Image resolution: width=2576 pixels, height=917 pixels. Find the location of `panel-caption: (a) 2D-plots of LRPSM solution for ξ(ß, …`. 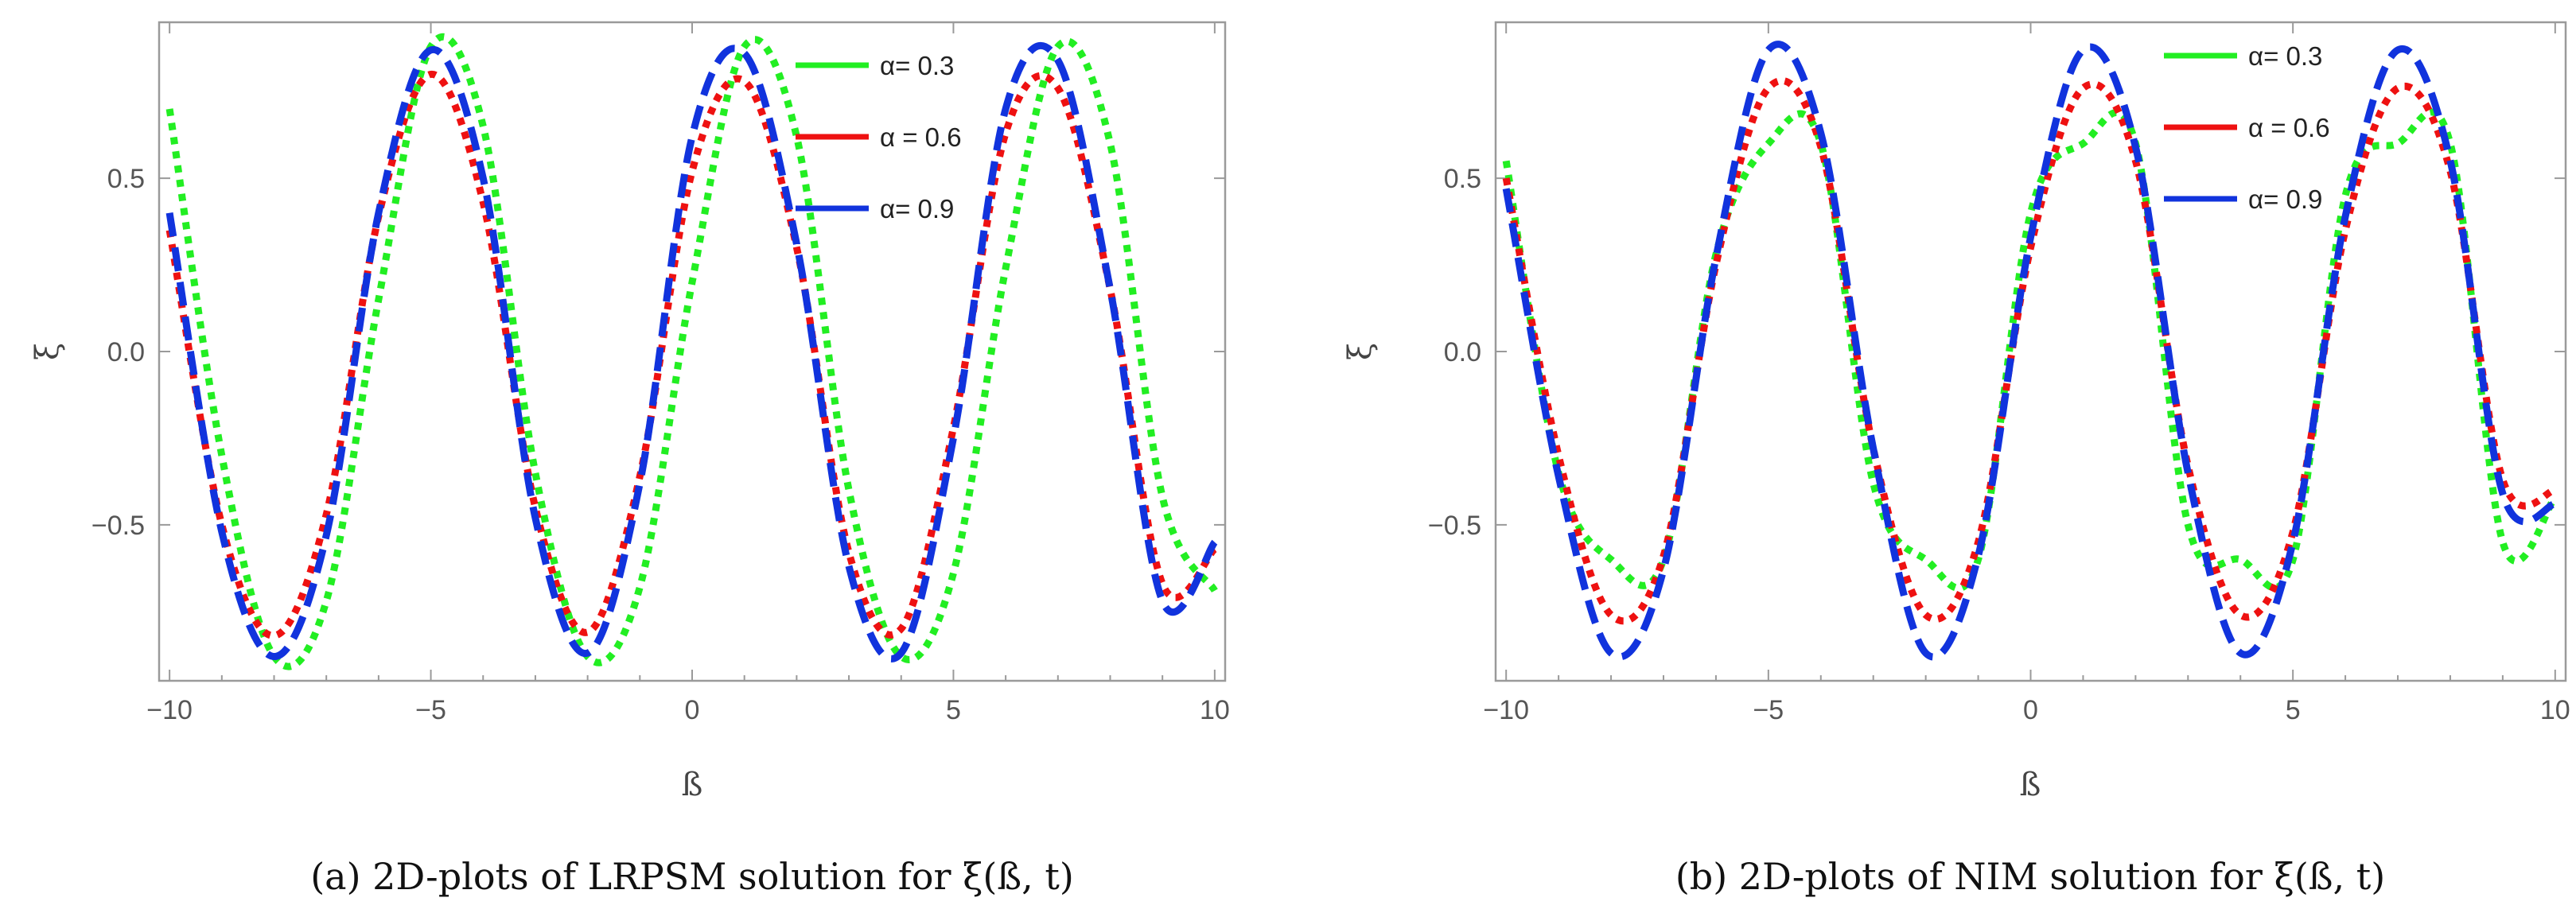

panel-caption: (a) 2D-plots of LRPSM solution for ξ(ß, … is located at coordinates (692, 877).